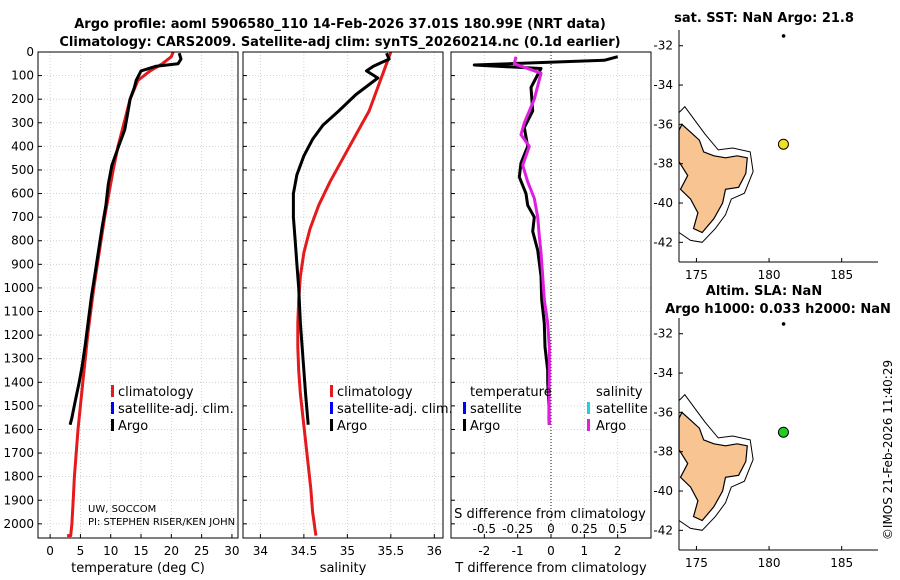 The width and height of the screenshot is (900, 580). I want to click on y-tick-label: 800, so click(22, 241).